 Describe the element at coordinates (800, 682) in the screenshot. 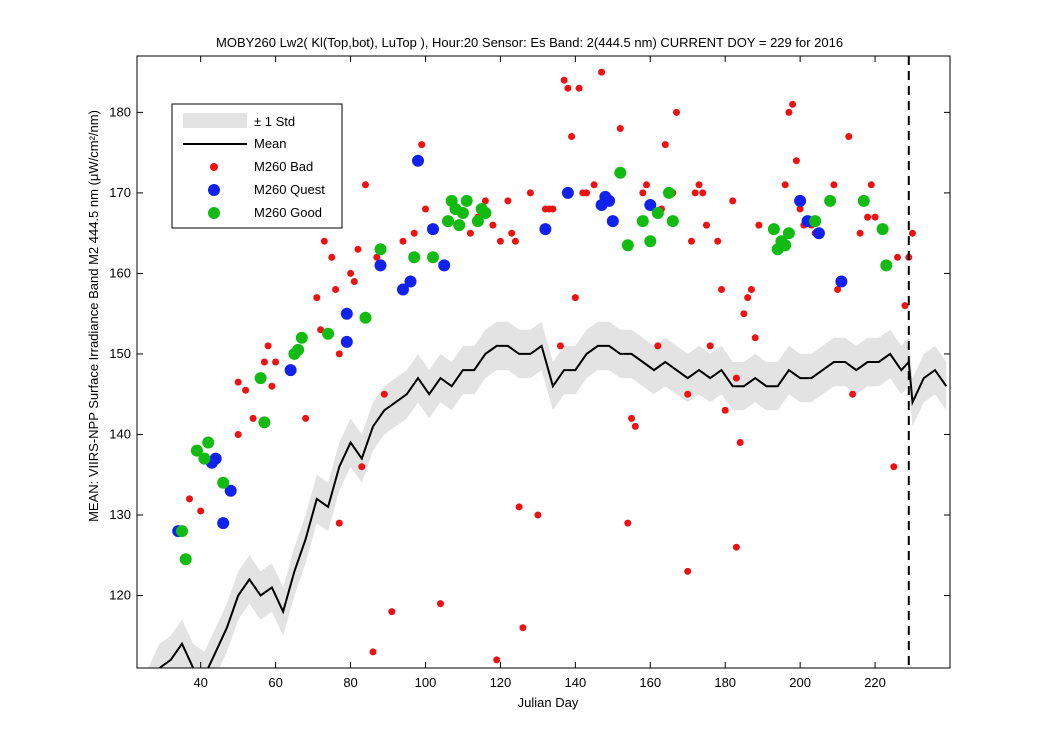

I see `x-tick-label: 200` at that location.